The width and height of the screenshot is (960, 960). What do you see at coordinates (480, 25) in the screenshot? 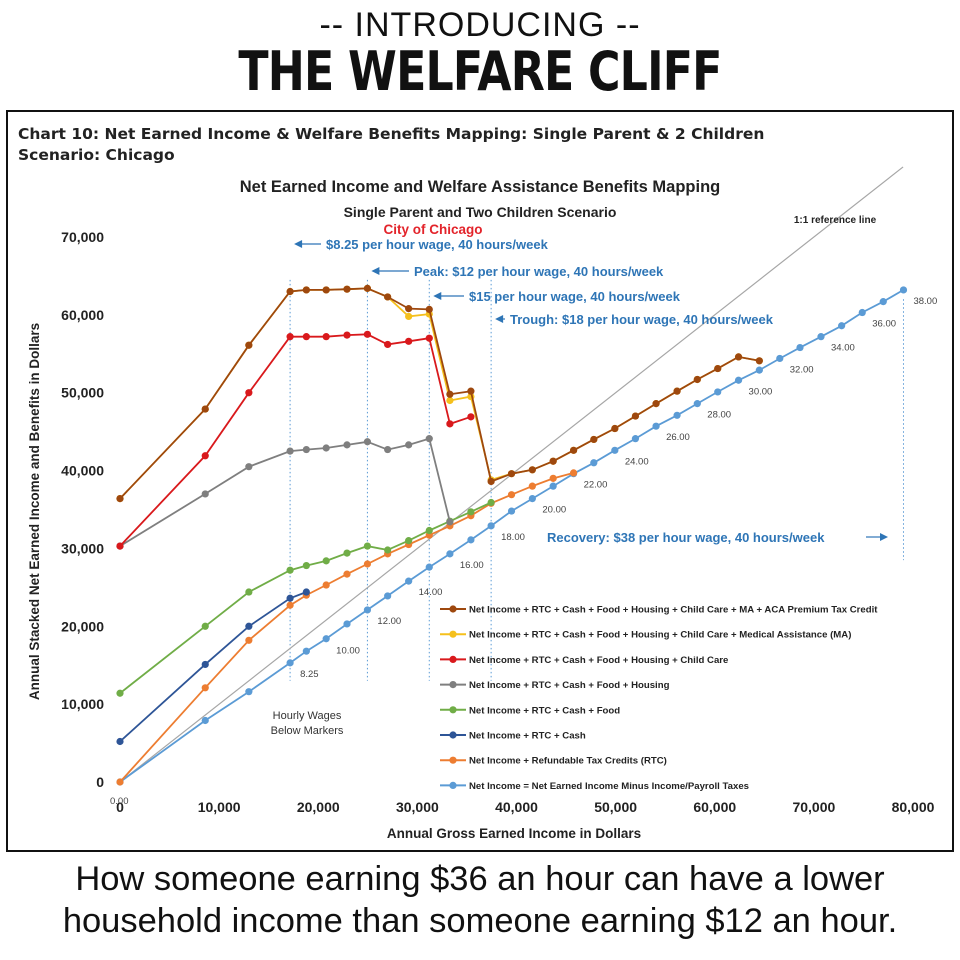
I see `header-intro: -- INTRODUCING --` at bounding box center [480, 25].